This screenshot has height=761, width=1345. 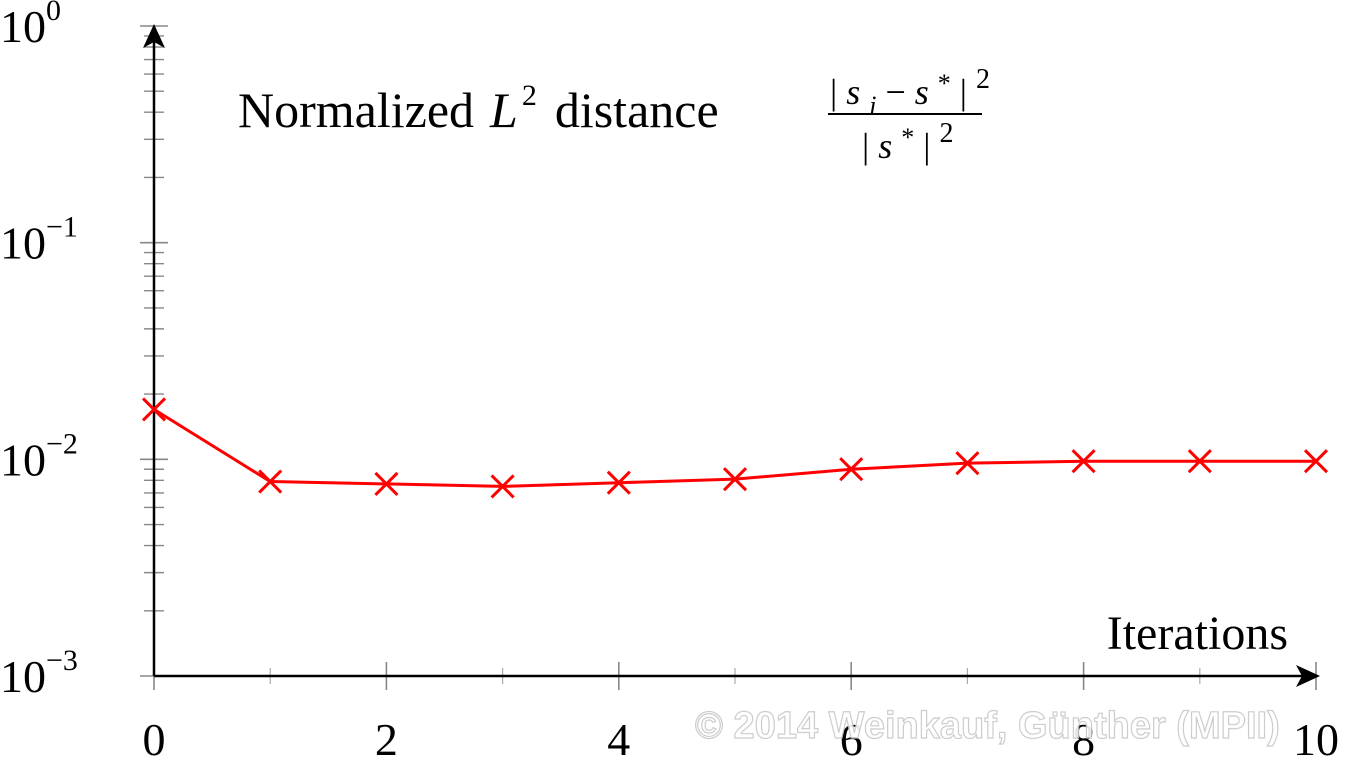 I want to click on y-tick-label: 10⁻³, so click(x=39, y=673).